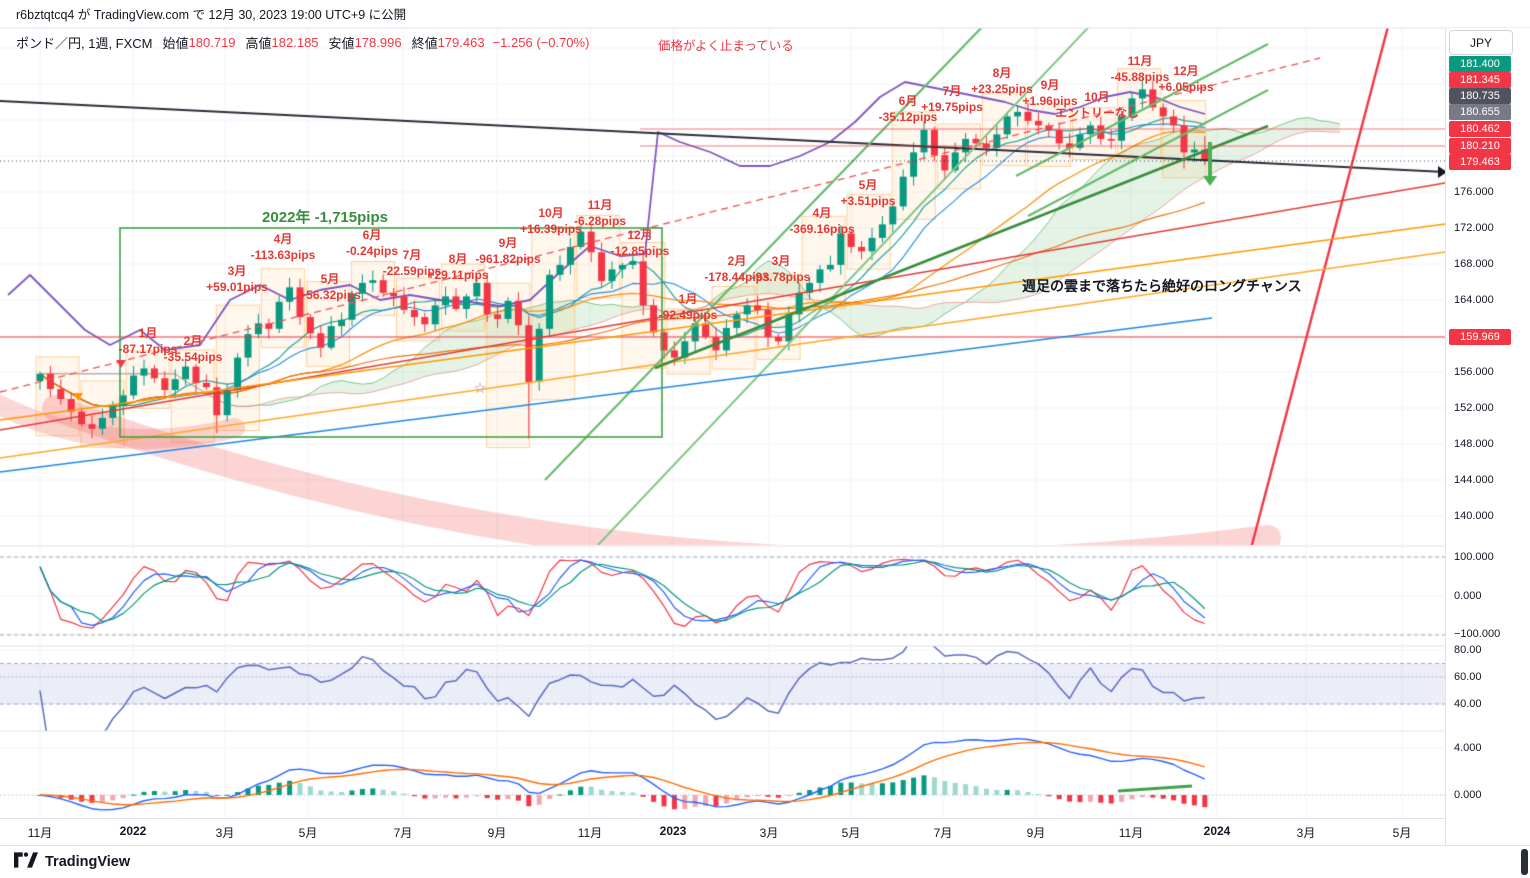 This screenshot has width=1530, height=878. What do you see at coordinates (237, 279) in the screenshot?
I see `month-pips-label: 3月 +59.01pips` at bounding box center [237, 279].